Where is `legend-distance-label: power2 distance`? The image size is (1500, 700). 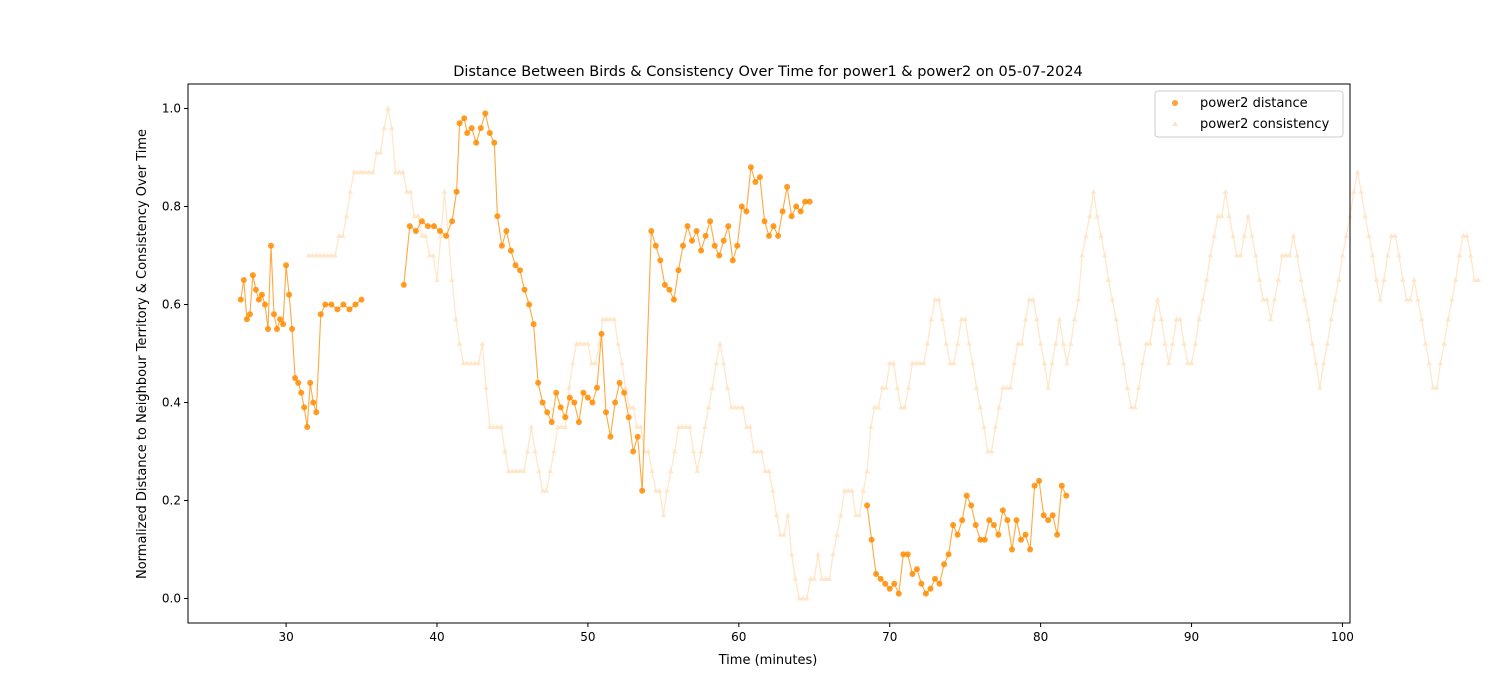
legend-distance-label: power2 distance is located at coordinates (1254, 103).